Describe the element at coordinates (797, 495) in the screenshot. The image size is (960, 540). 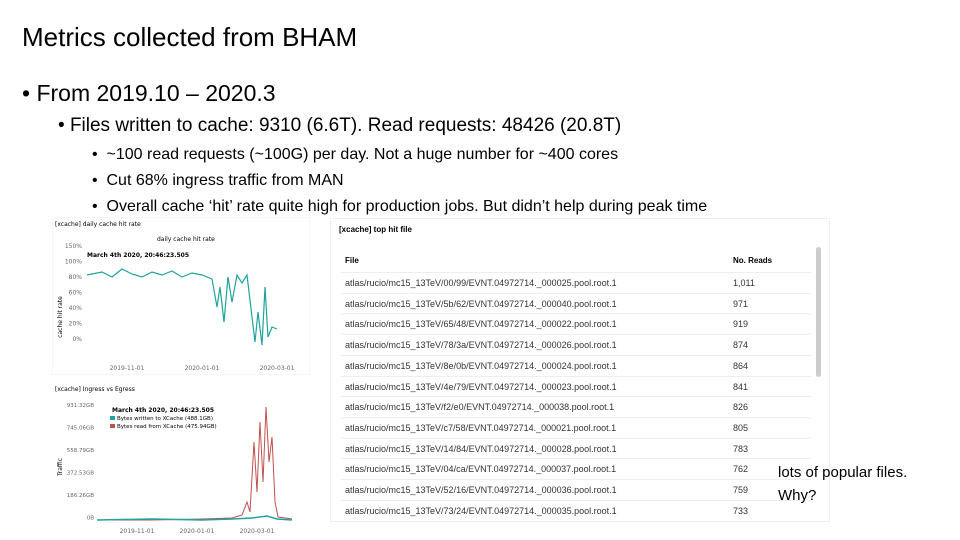
I see `note-line: Why?` at that location.